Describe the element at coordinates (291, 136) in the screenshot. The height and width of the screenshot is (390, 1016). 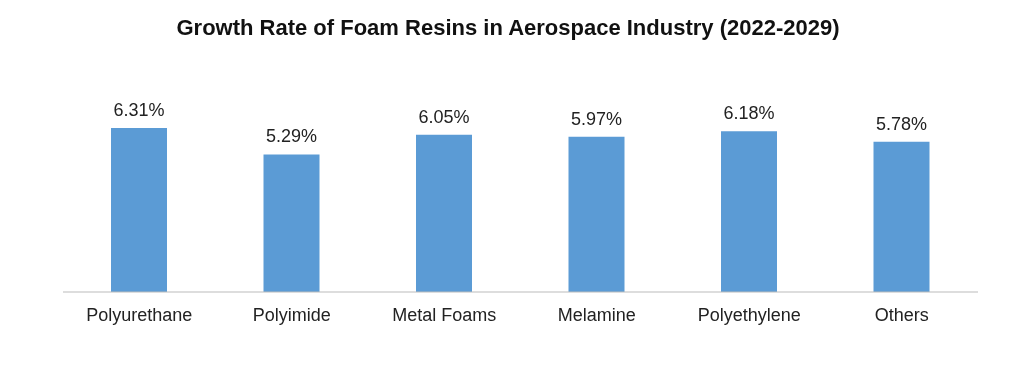
I see `data-label: 5.29%` at that location.